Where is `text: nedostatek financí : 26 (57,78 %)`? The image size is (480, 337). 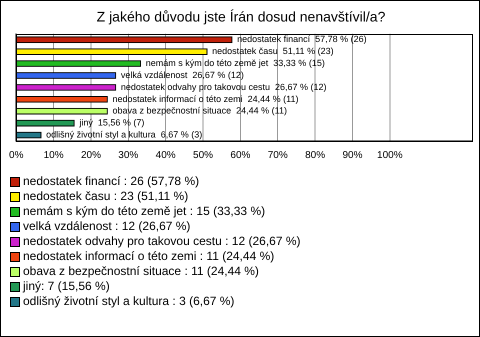 text: nedostatek financí : 26 (57,78 %) is located at coordinates (111, 181).